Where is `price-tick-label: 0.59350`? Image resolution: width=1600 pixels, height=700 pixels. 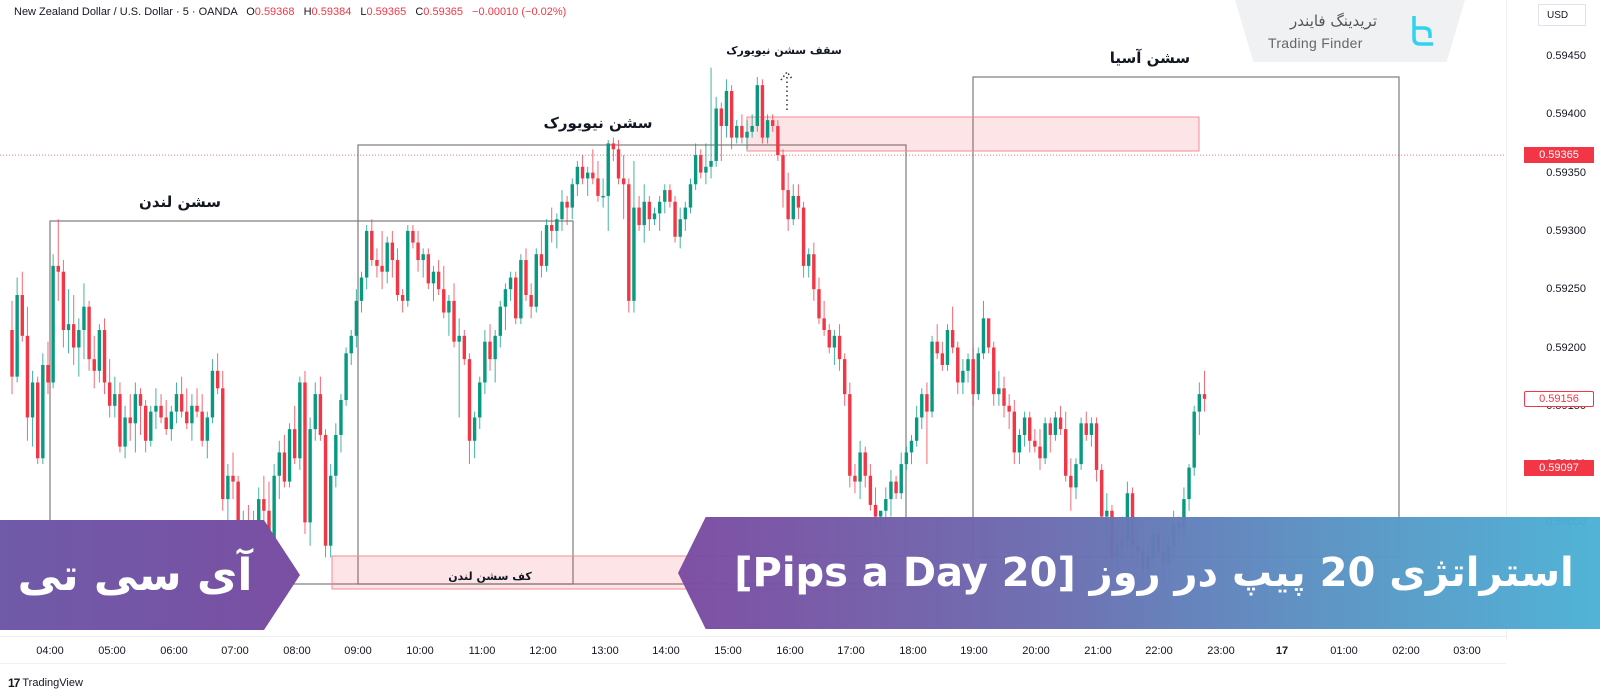
price-tick-label: 0.59350 is located at coordinates (1566, 172).